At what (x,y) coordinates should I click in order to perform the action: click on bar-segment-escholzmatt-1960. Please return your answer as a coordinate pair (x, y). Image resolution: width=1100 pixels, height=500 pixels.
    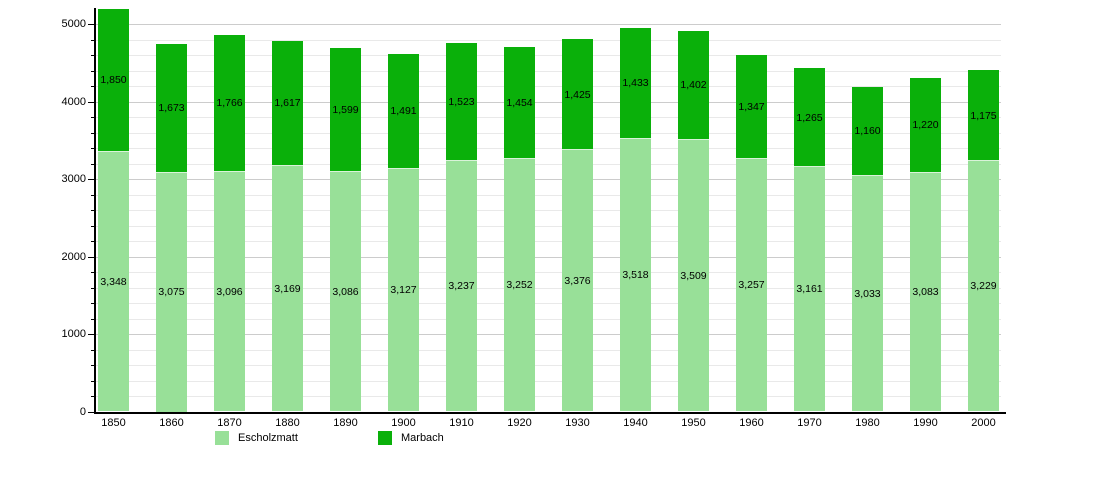
    Looking at the image, I should click on (751, 285).